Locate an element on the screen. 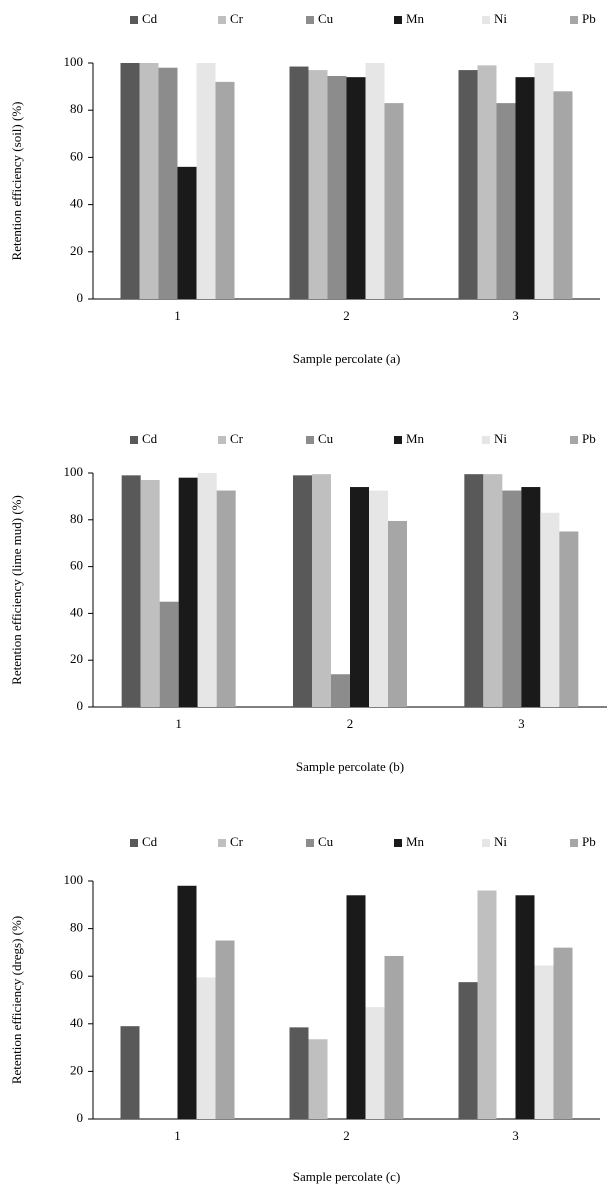 The image size is (609, 1190). x-axis-label: Sample percolate (a) is located at coordinates (347, 358).